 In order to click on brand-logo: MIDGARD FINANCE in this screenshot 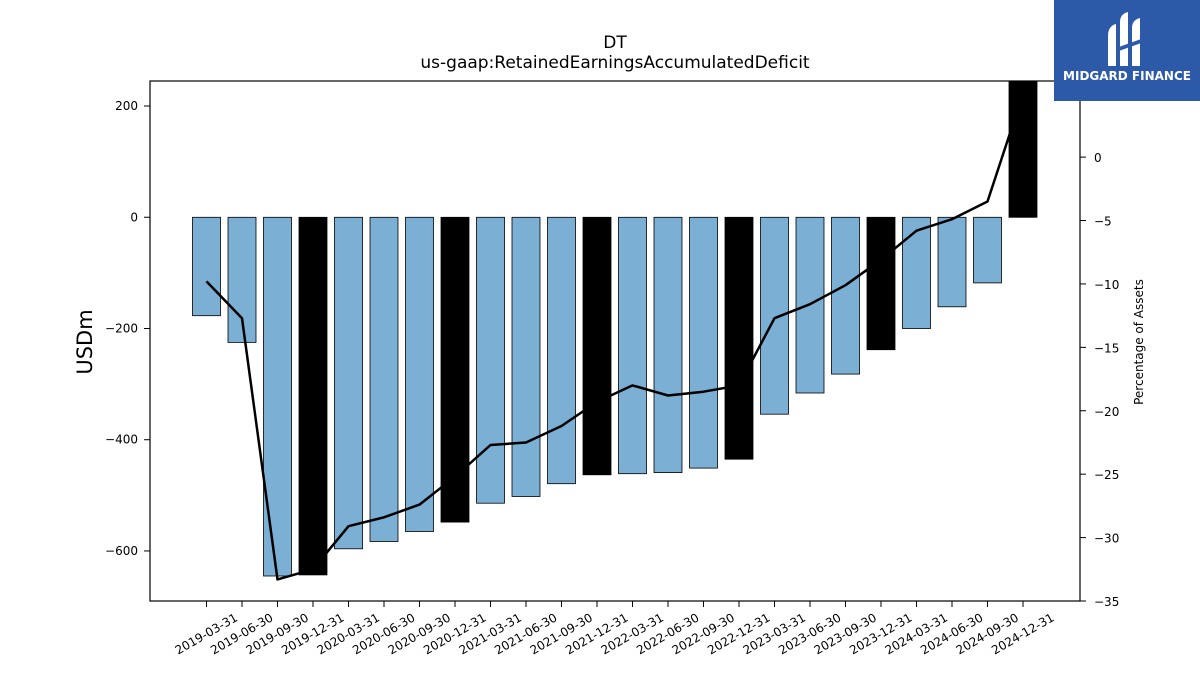, I will do `click(1127, 50)`.